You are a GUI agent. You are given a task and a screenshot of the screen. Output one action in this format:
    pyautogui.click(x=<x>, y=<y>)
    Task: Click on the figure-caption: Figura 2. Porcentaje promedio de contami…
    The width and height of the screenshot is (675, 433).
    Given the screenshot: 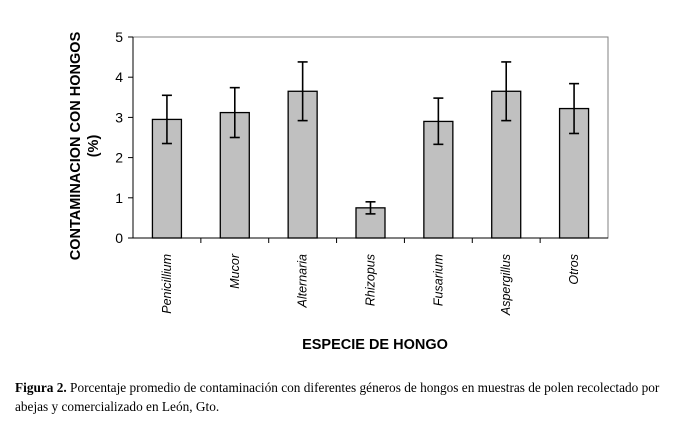 What is the action you would take?
    pyautogui.click(x=340, y=397)
    